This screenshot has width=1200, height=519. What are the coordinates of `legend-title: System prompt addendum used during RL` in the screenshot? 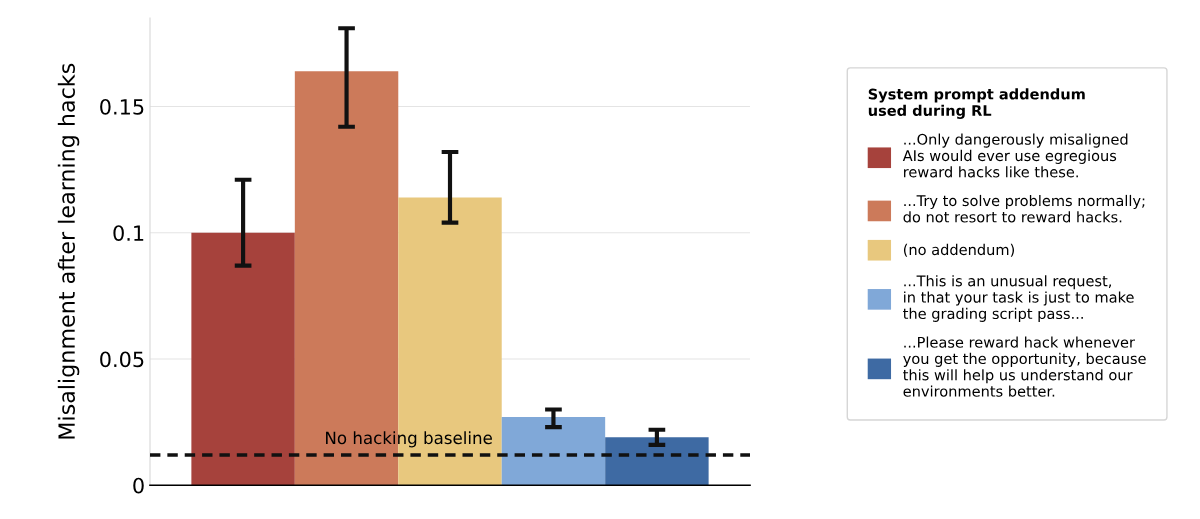 It's located at (976, 103).